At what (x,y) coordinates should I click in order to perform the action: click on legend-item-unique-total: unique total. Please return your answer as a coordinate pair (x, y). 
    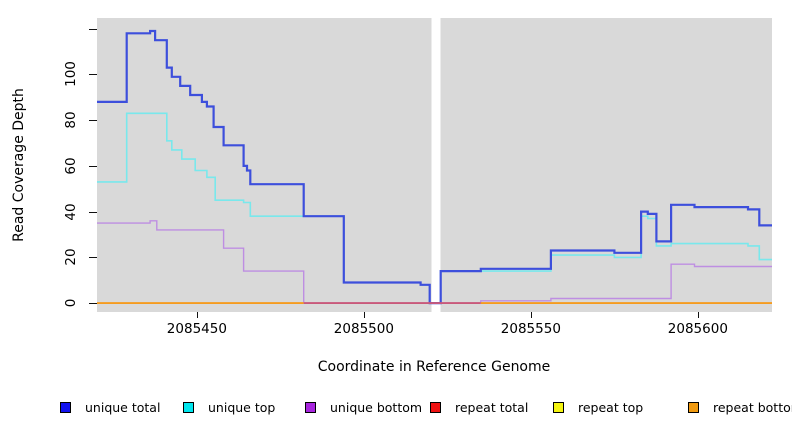
    Looking at the image, I should click on (110, 407).